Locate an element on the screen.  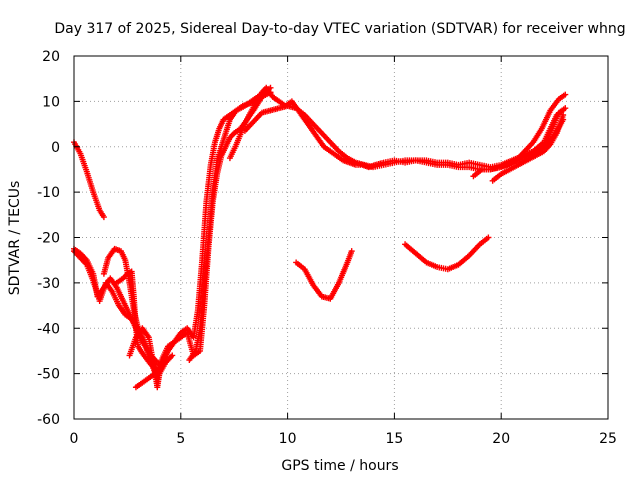
y-axis-label: SDTVAR / TECUs is located at coordinates (15, 238).